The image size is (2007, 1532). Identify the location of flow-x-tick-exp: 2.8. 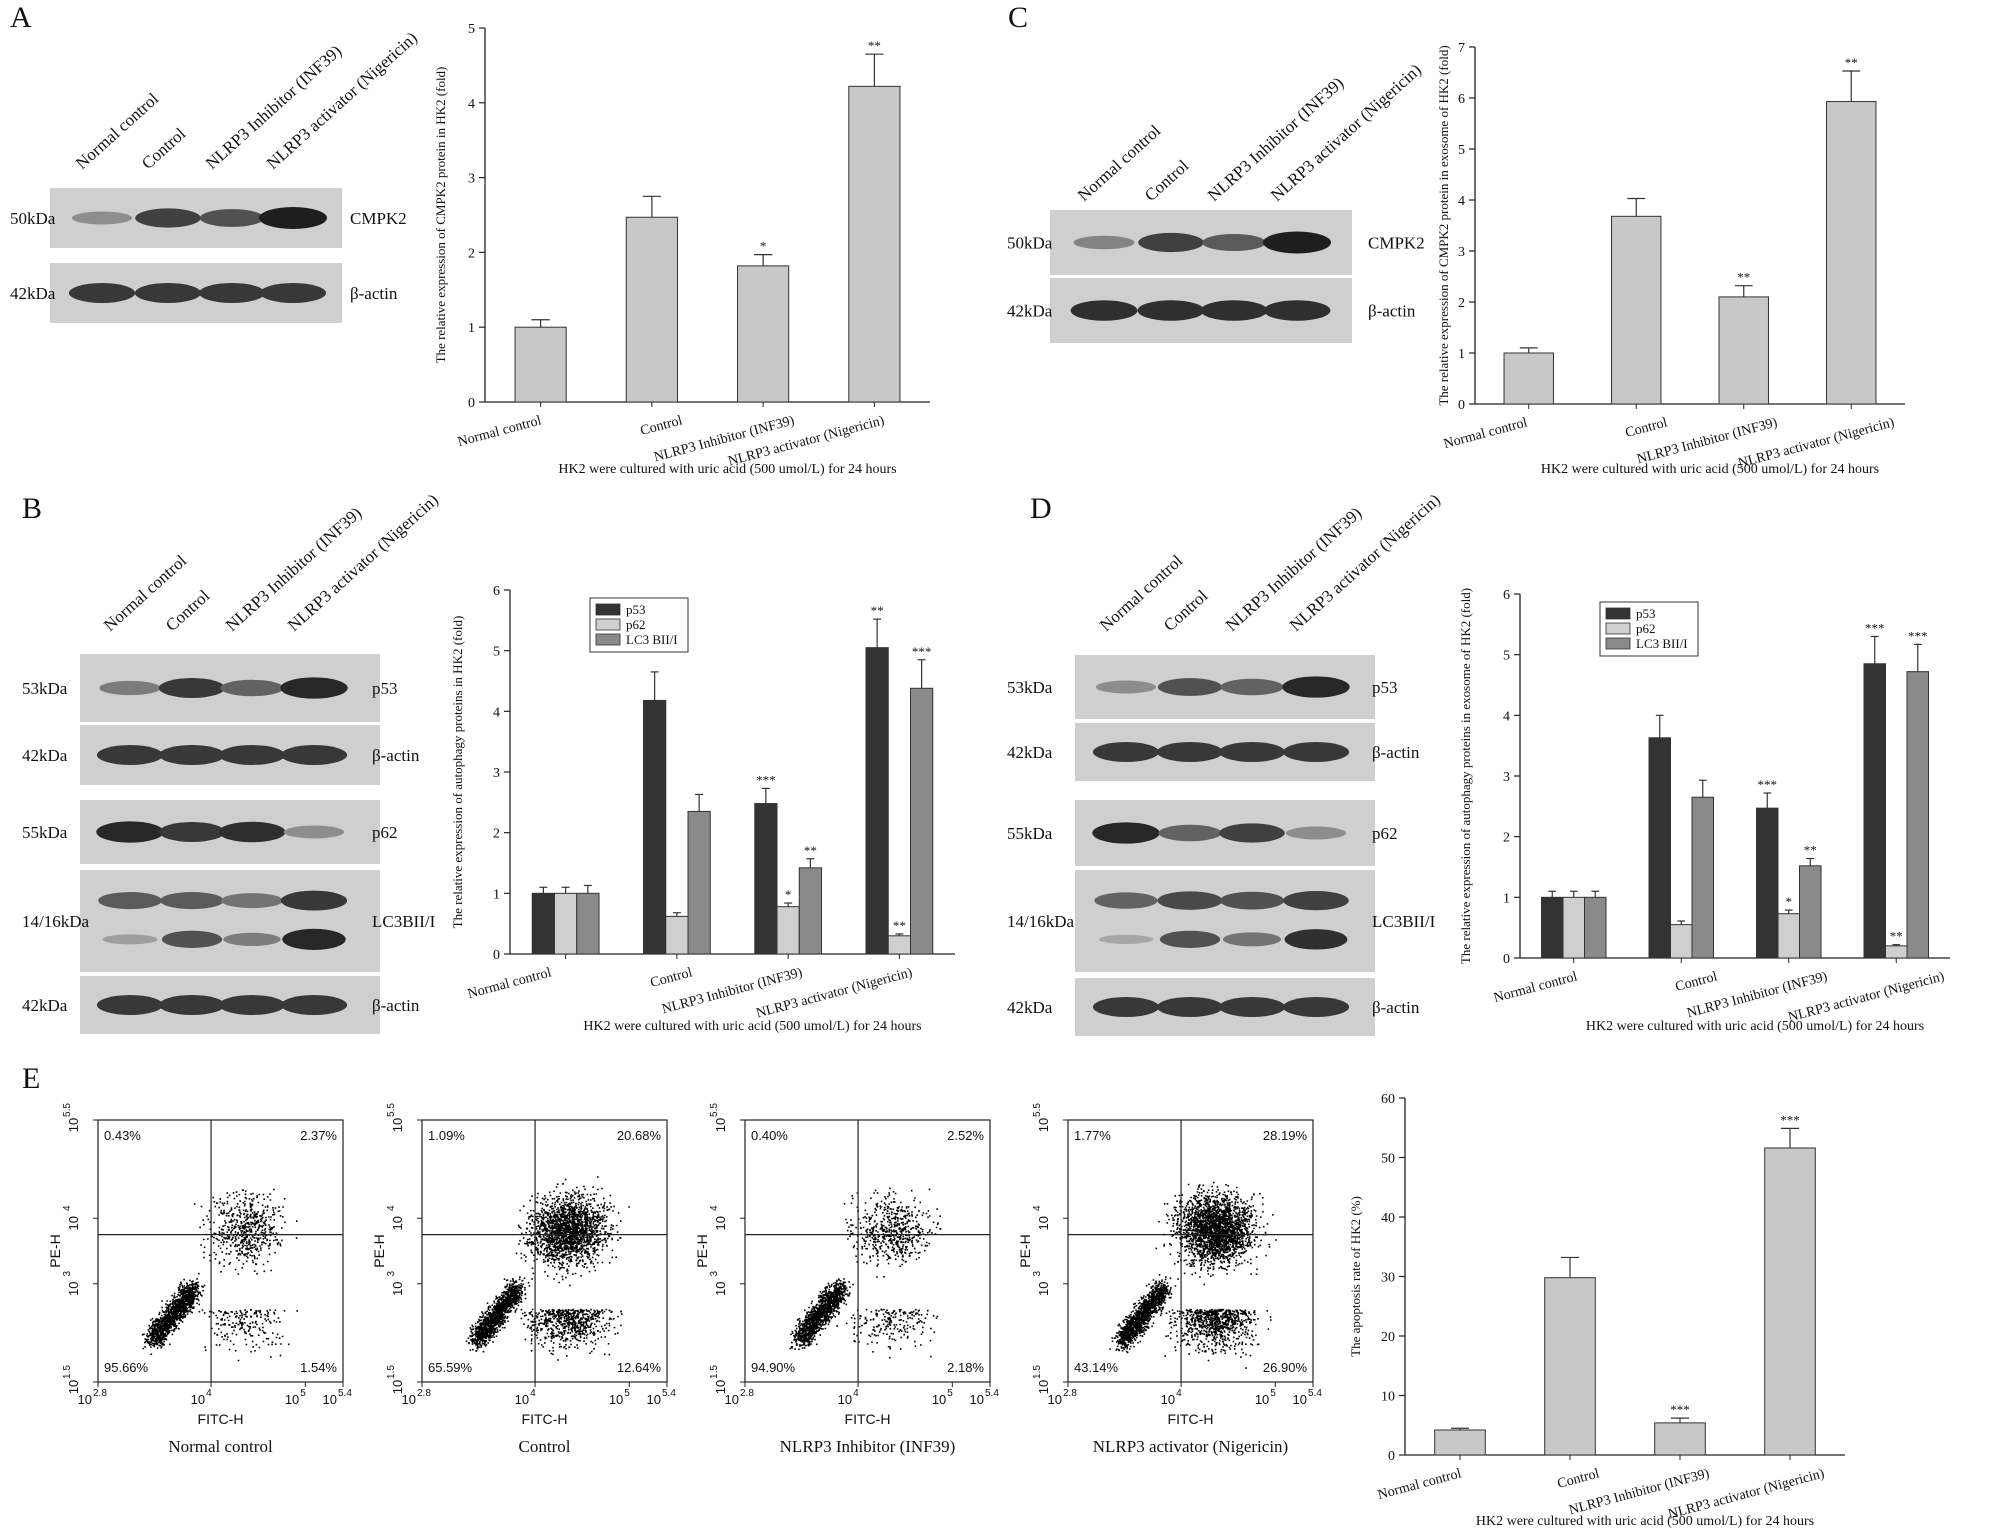
(100, 1393).